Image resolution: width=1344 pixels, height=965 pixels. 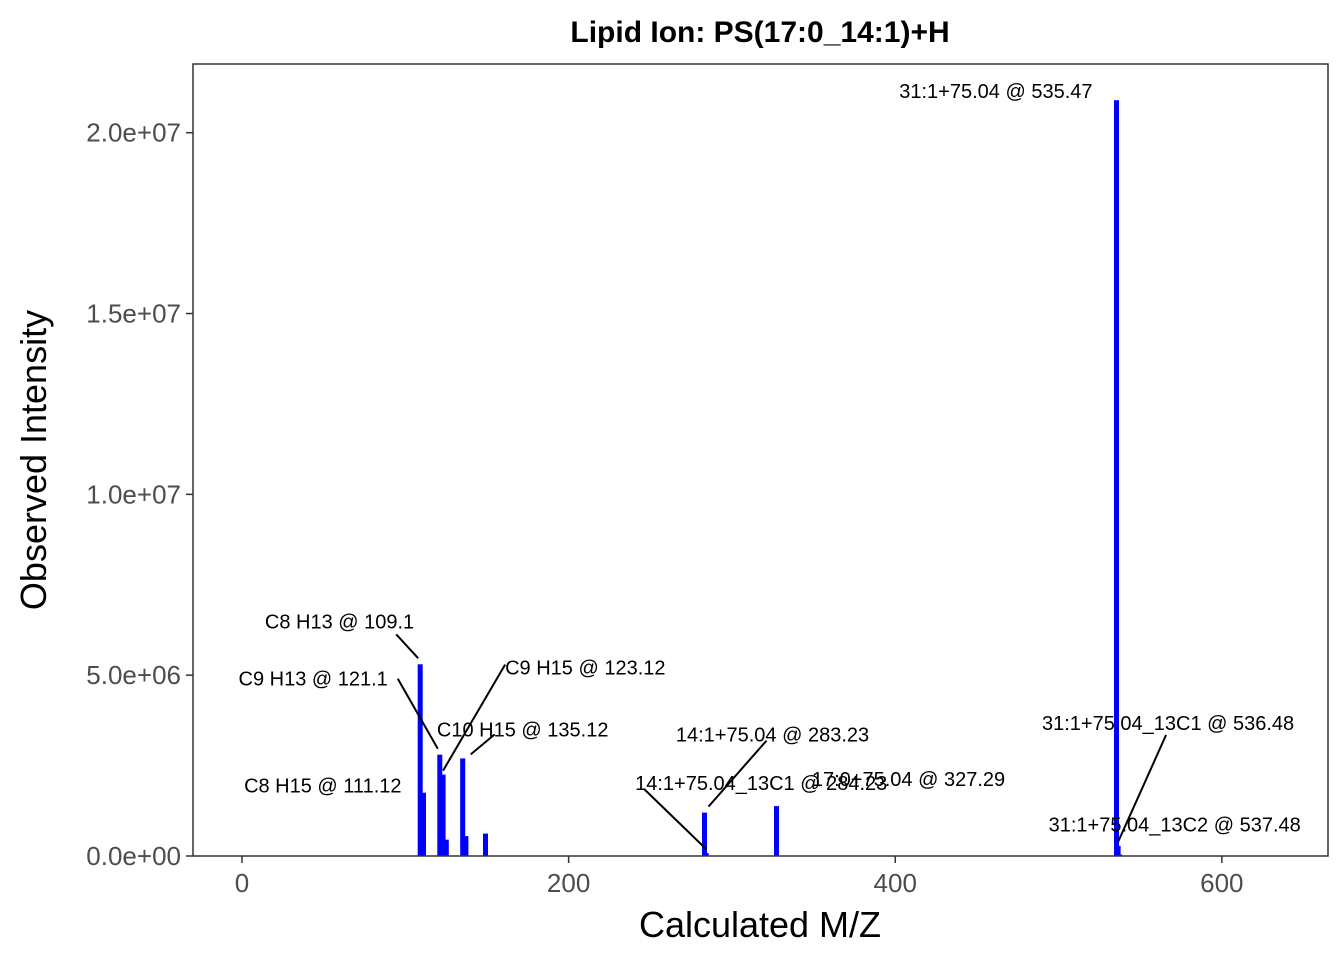 I want to click on peak-label: C10 H15 @ 135.12, so click(x=523, y=730).